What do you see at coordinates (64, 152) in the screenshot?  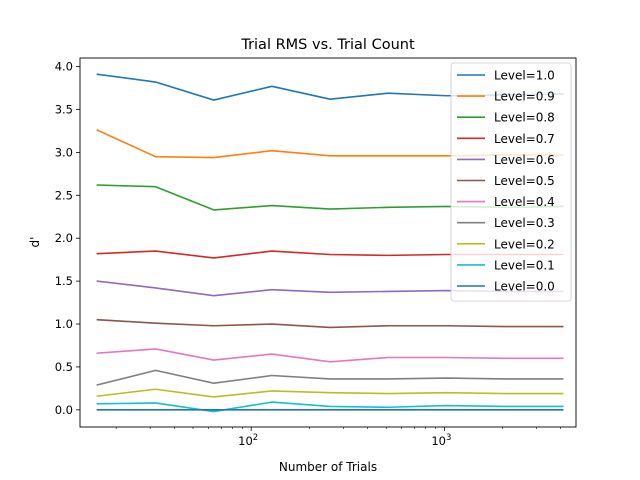 I see `y-tick-label-6: 3.0` at bounding box center [64, 152].